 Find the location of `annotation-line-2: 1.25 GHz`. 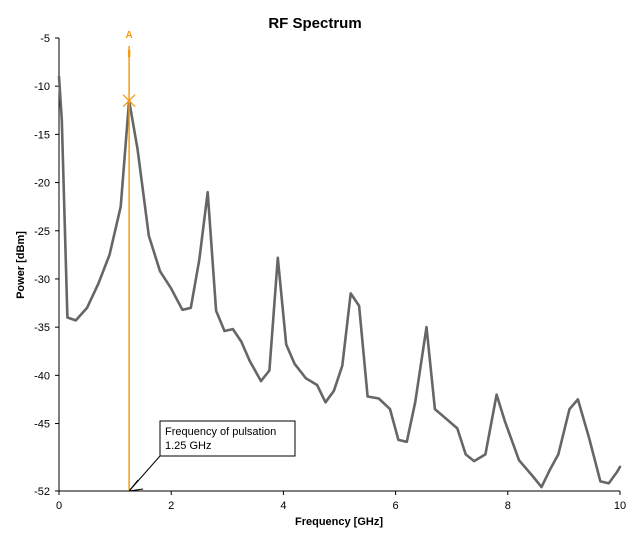

annotation-line-2: 1.25 GHz is located at coordinates (188, 446).